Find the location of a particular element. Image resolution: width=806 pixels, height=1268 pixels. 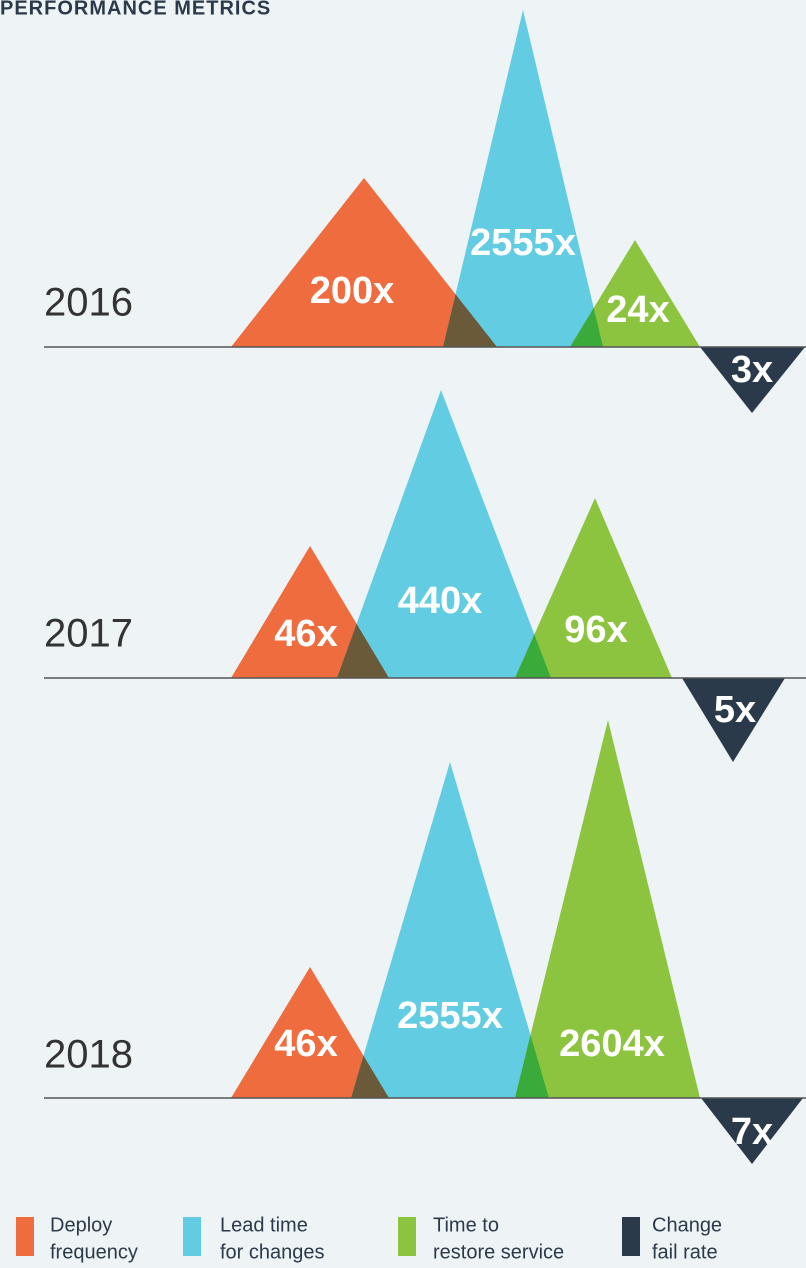

legend-text: Lead time is located at coordinates (264, 1225).